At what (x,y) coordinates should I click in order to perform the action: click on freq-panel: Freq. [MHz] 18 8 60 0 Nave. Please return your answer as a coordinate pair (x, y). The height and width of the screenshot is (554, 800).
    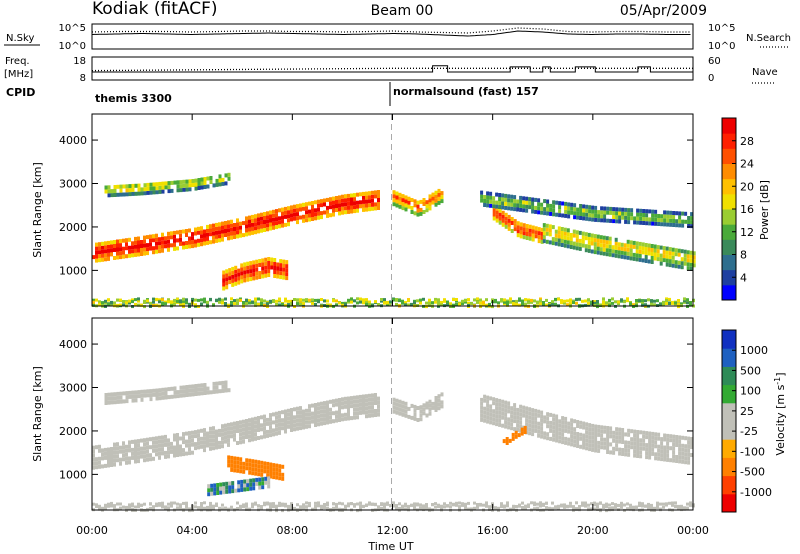
    Looking at the image, I should click on (391, 70).